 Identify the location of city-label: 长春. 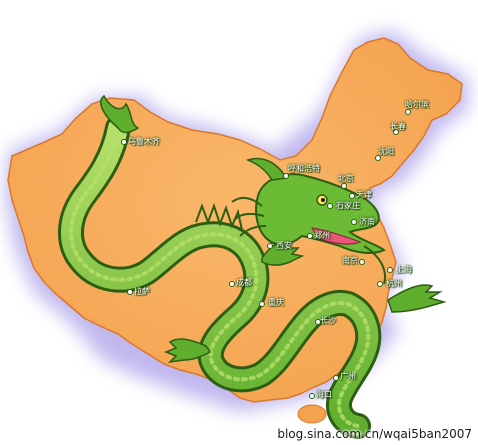
(398, 126).